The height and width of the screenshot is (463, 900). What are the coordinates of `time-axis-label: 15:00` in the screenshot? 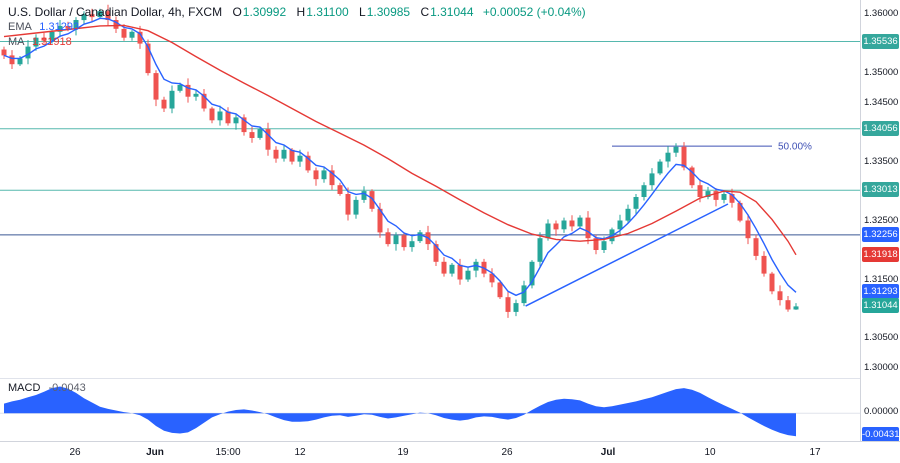 It's located at (228, 452).